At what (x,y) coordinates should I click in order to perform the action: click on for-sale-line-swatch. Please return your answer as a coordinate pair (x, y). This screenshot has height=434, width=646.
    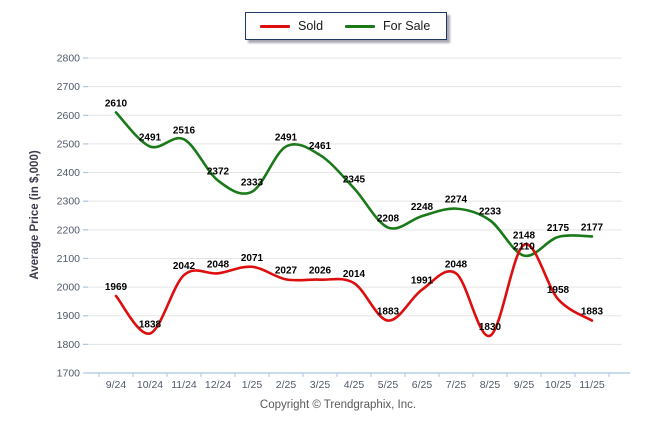
    Looking at the image, I should click on (360, 26).